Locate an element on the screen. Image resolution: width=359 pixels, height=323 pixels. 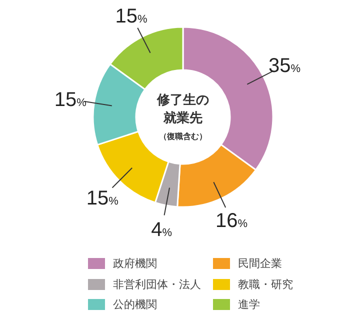
legend-label: 公的機関 is located at coordinates (135, 304).